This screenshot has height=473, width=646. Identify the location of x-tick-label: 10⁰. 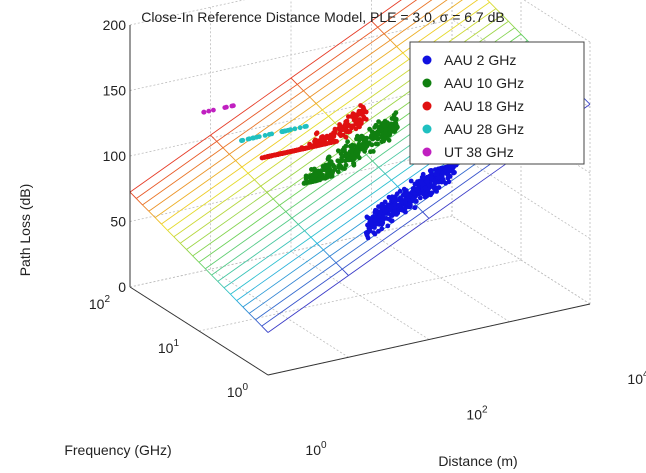
(316, 449).